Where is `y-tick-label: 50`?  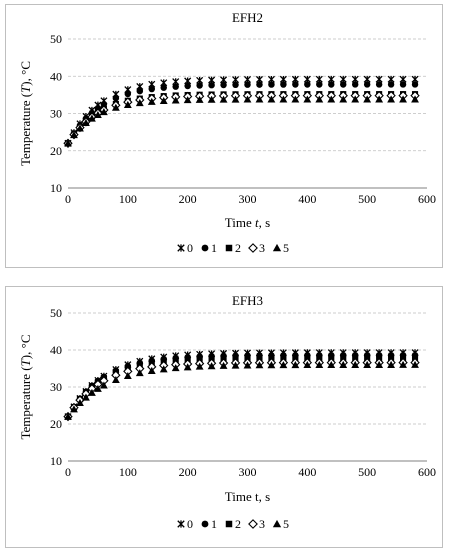 y-tick-label: 50 is located at coordinates (56, 39).